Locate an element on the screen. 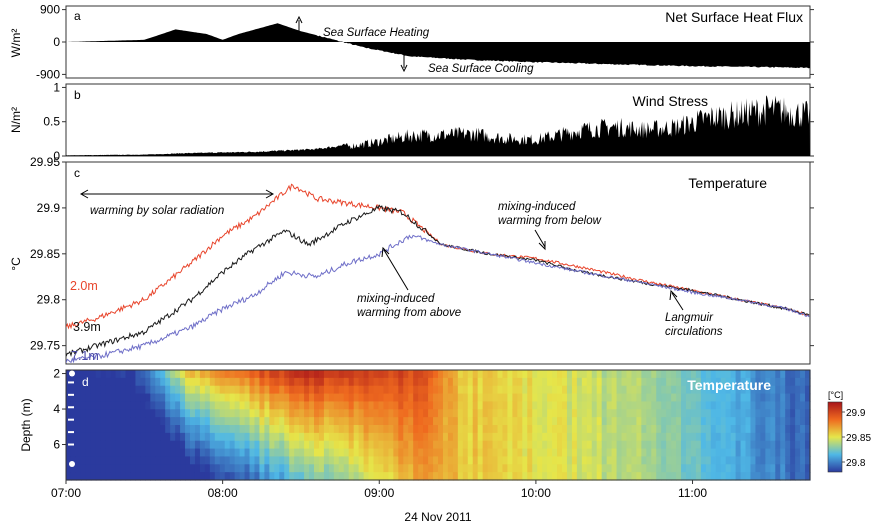  solar-radiation-arrow is located at coordinates (177, 194).